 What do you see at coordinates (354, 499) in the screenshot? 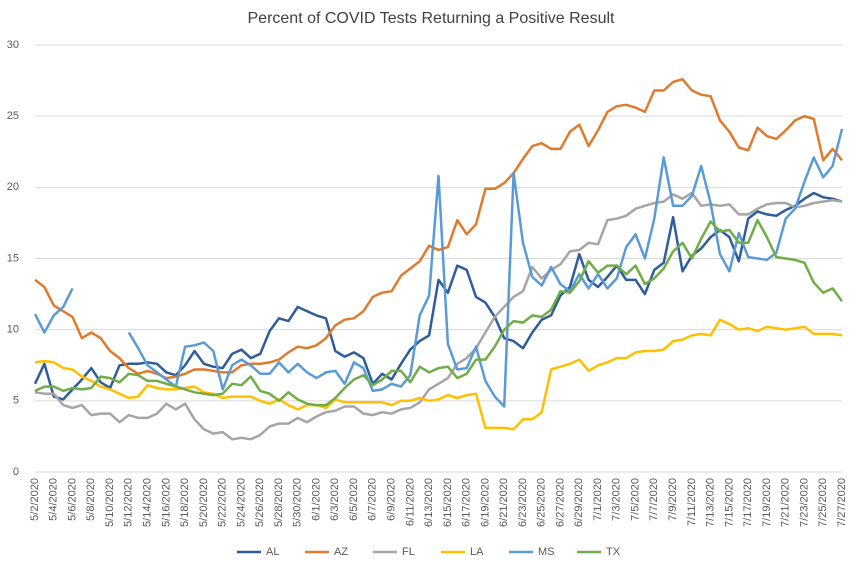
I see `x-tick-label: 6/5/2020` at bounding box center [354, 499].